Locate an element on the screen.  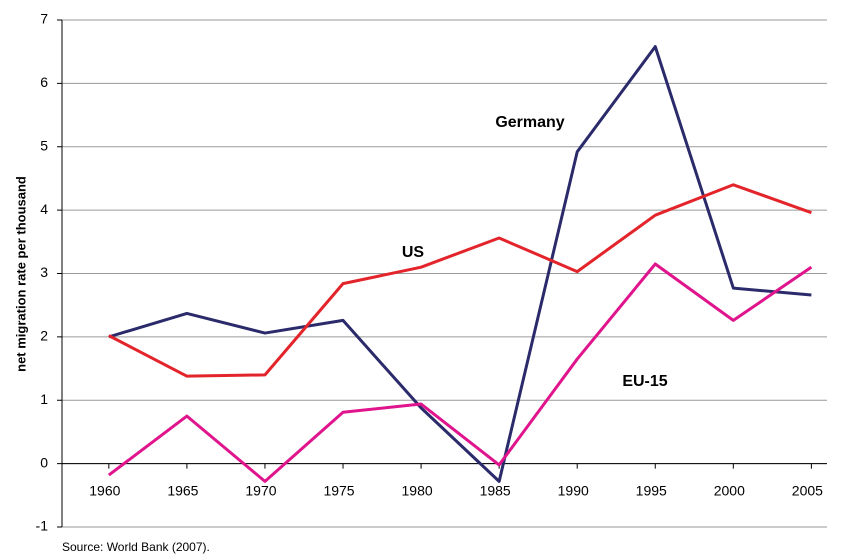
x-tick-label: 1990 is located at coordinates (573, 490).